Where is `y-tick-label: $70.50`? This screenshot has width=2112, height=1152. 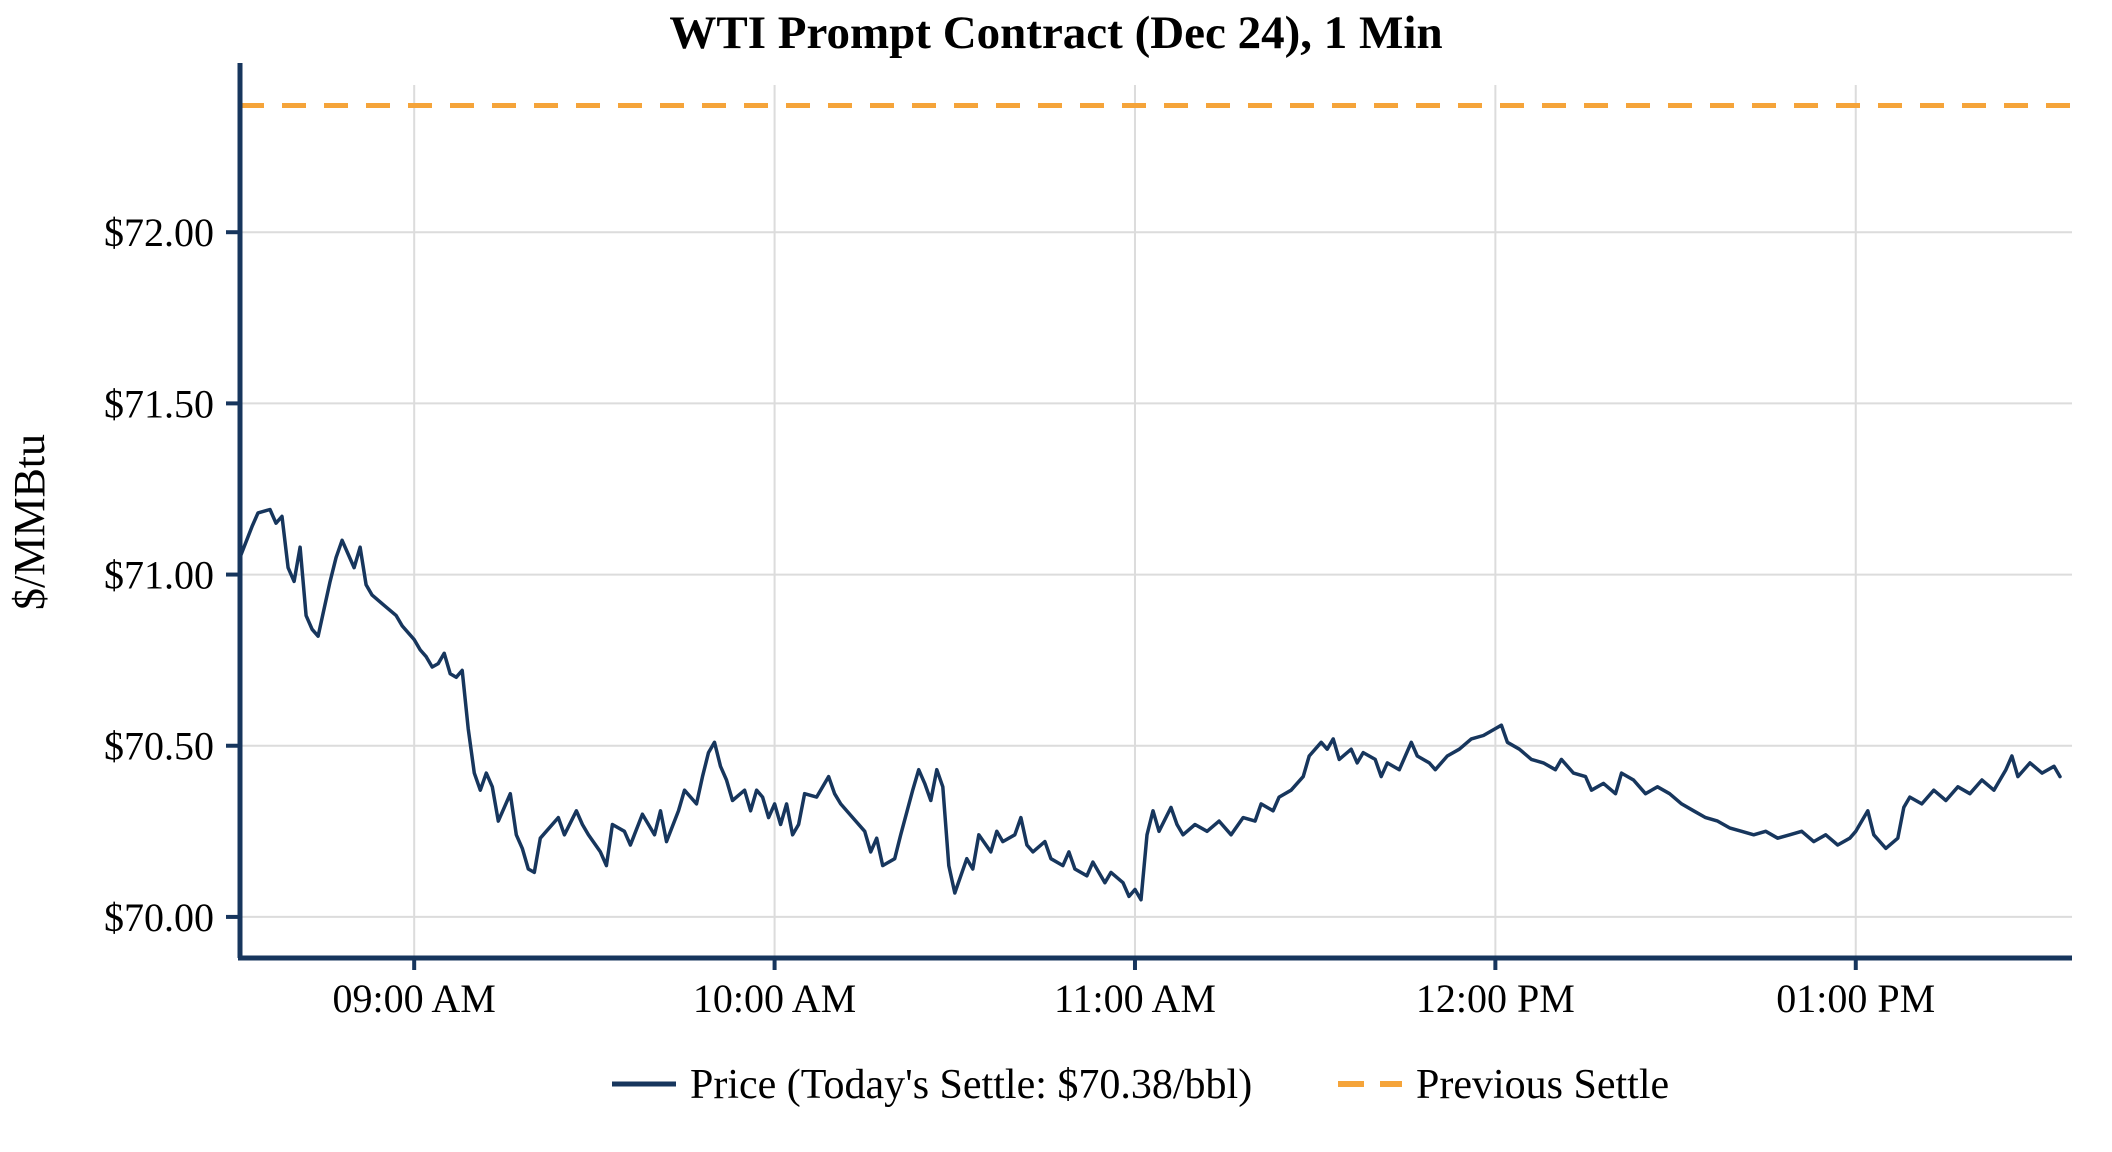
y-tick-label: $70.50 is located at coordinates (159, 746).